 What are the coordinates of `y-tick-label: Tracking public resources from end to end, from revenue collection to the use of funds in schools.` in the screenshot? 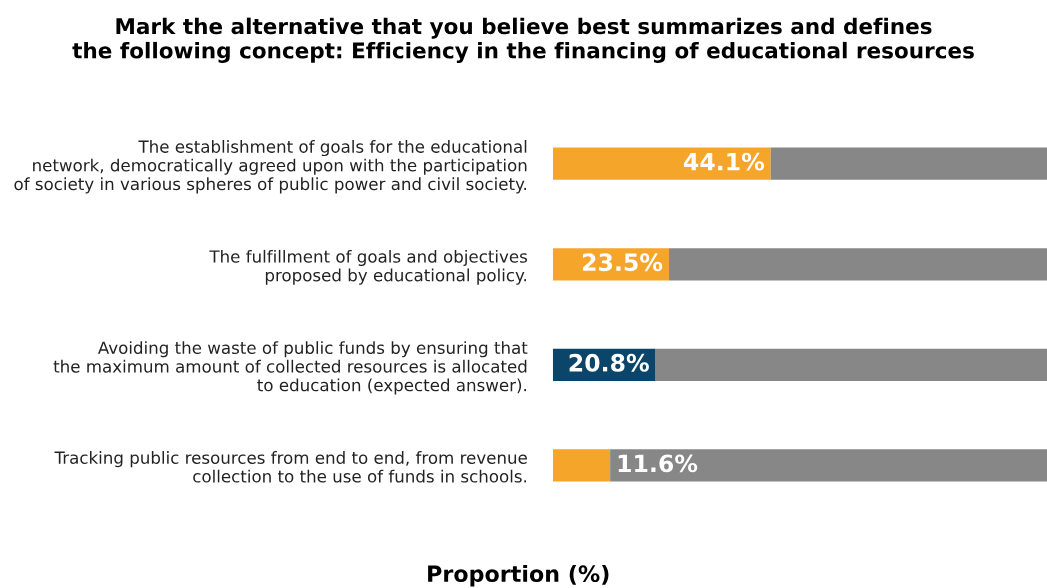 It's located at (290, 467).